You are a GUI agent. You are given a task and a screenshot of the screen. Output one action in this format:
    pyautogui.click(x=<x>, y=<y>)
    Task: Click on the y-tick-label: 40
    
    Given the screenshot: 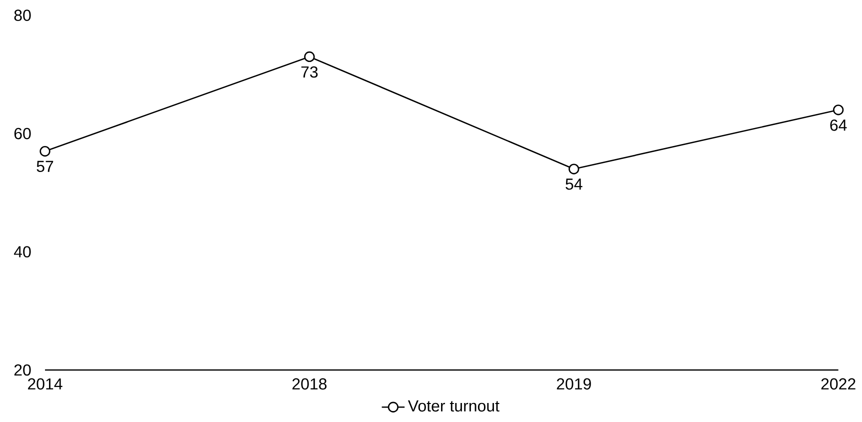 What is the action you would take?
    pyautogui.click(x=22, y=252)
    